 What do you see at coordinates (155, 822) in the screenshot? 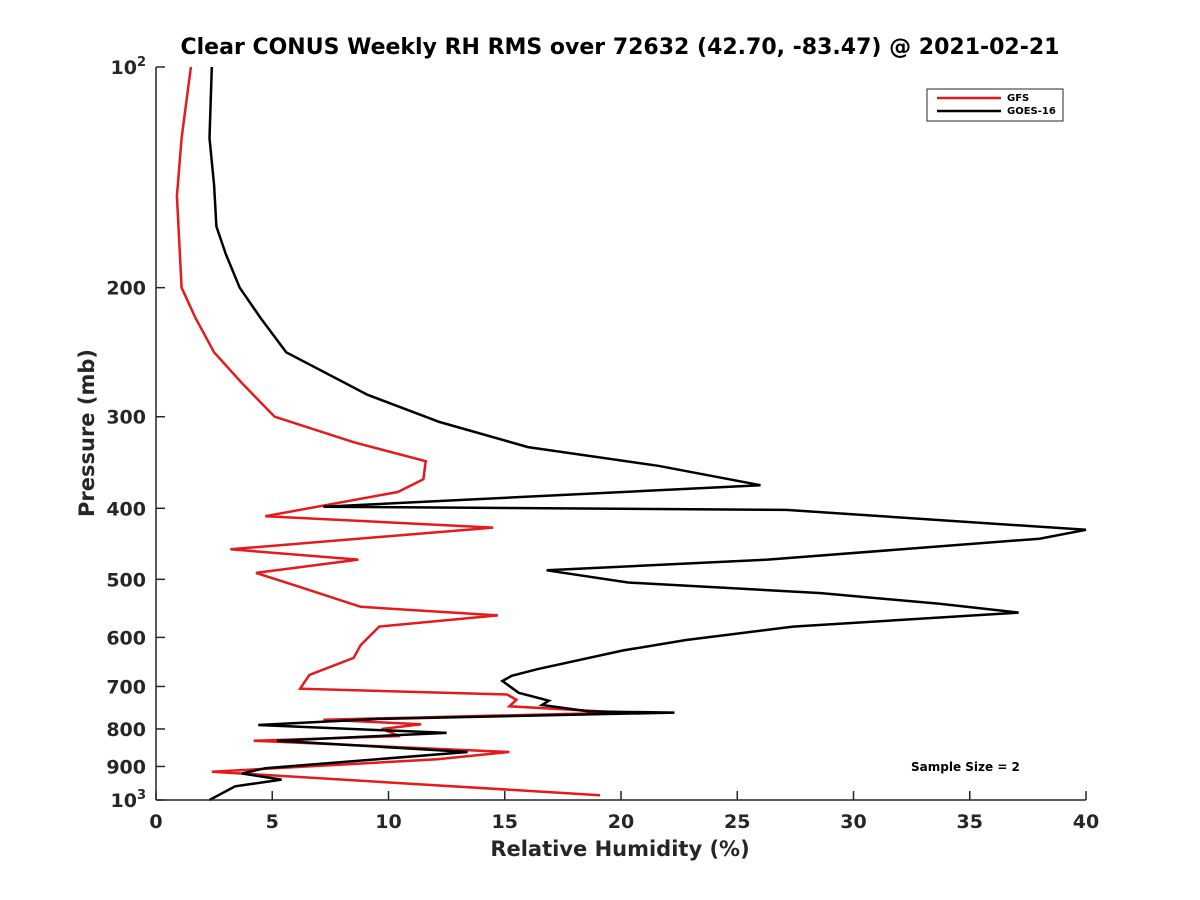
I see `x-tick-label: 0` at bounding box center [155, 822].